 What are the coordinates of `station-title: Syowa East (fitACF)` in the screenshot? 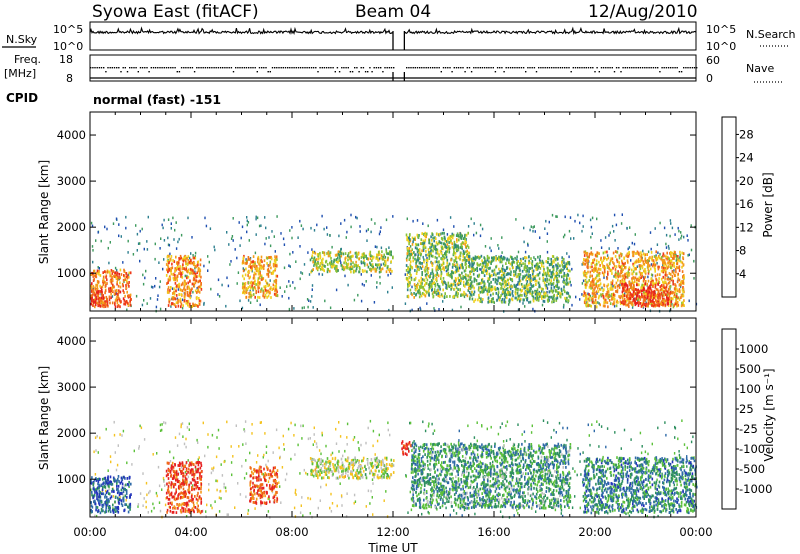 It's located at (175, 12).